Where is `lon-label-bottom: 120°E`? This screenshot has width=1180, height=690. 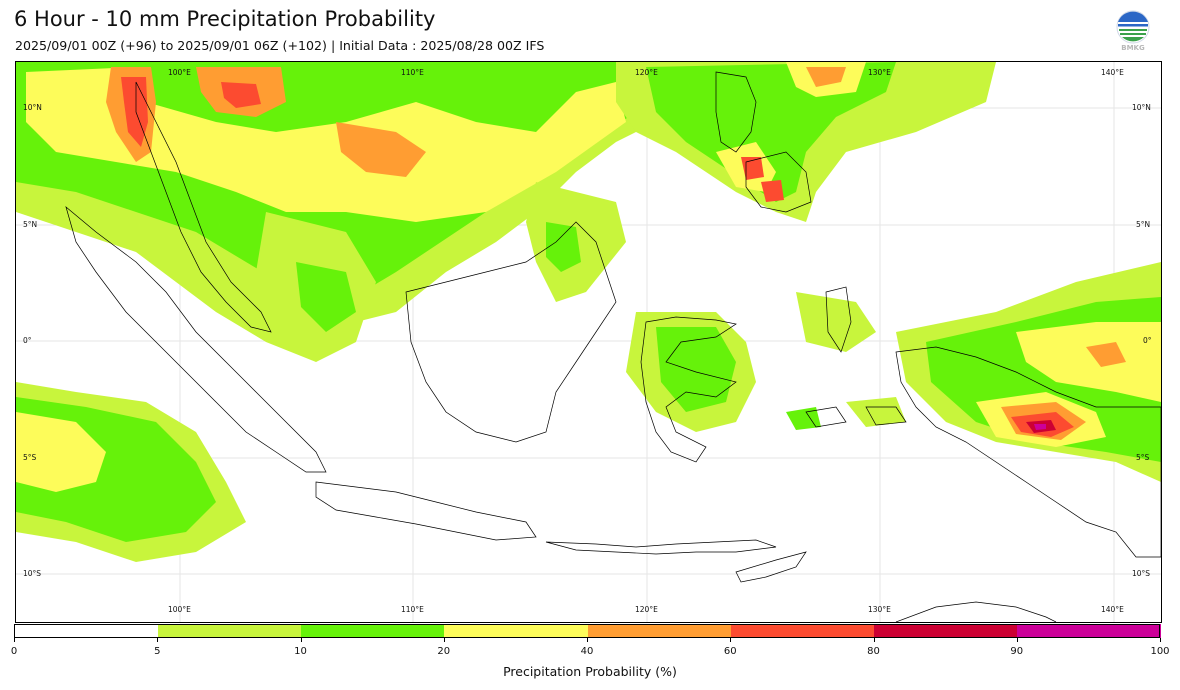
lon-label-bottom: 120°E is located at coordinates (646, 609).